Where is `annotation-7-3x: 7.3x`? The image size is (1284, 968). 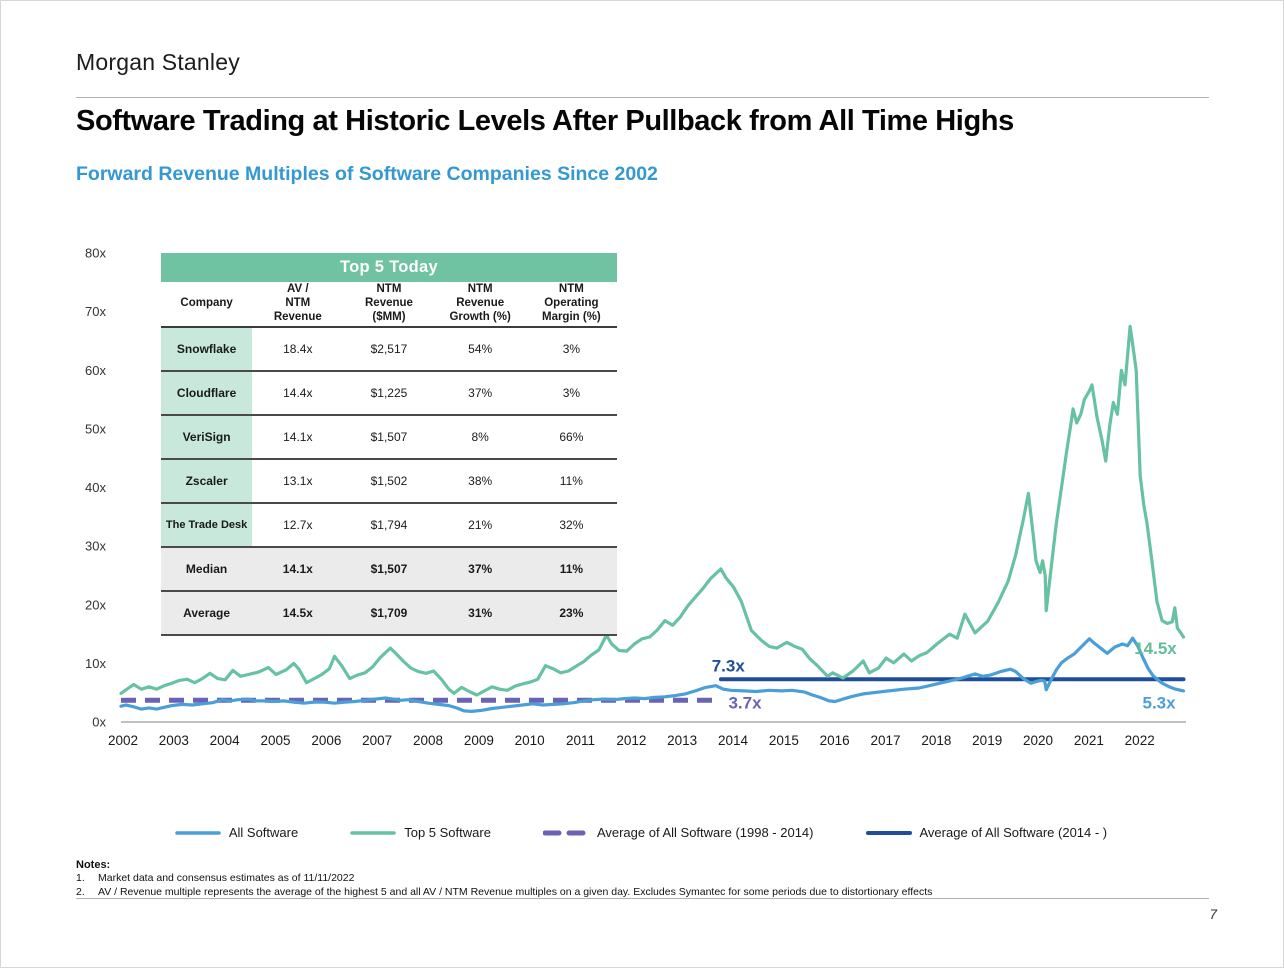 annotation-7-3x: 7.3x is located at coordinates (729, 666).